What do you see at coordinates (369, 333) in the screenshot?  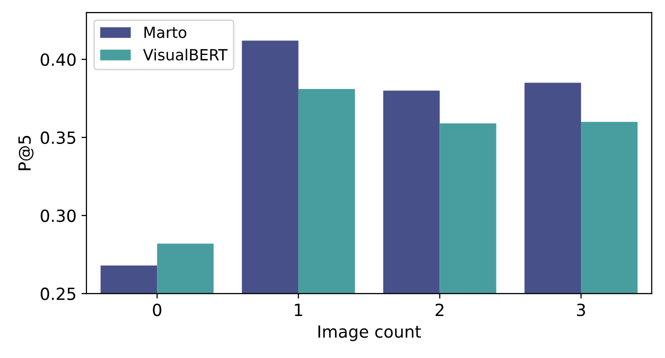 I see `x-axis-title: Image count` at bounding box center [369, 333].